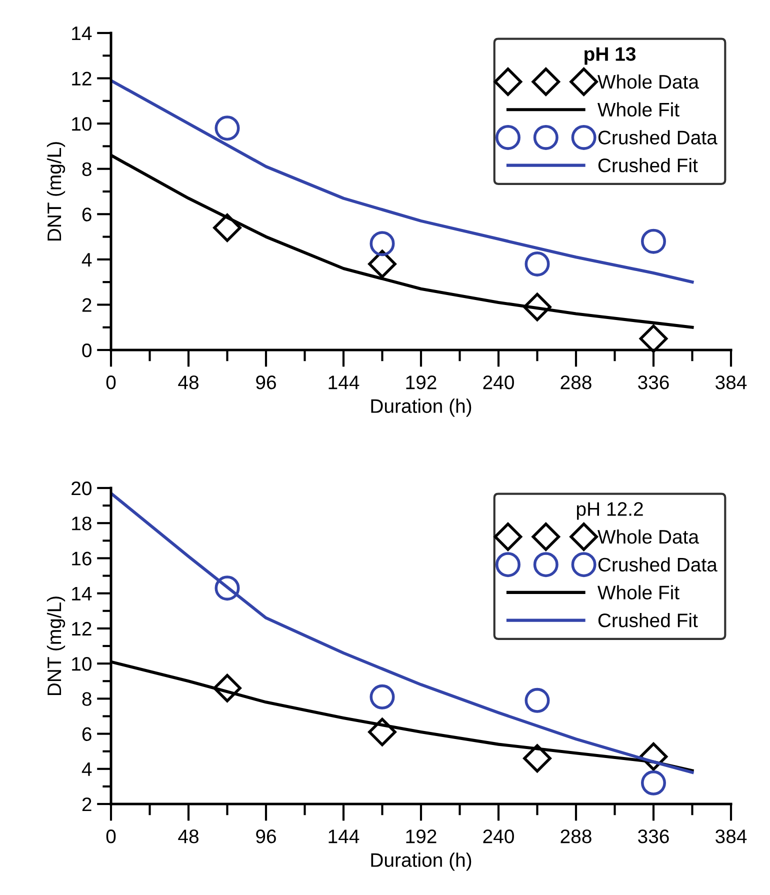 This screenshot has height=895, width=770. What do you see at coordinates (87, 350) in the screenshot?
I see `y-tick-label: 0` at bounding box center [87, 350].